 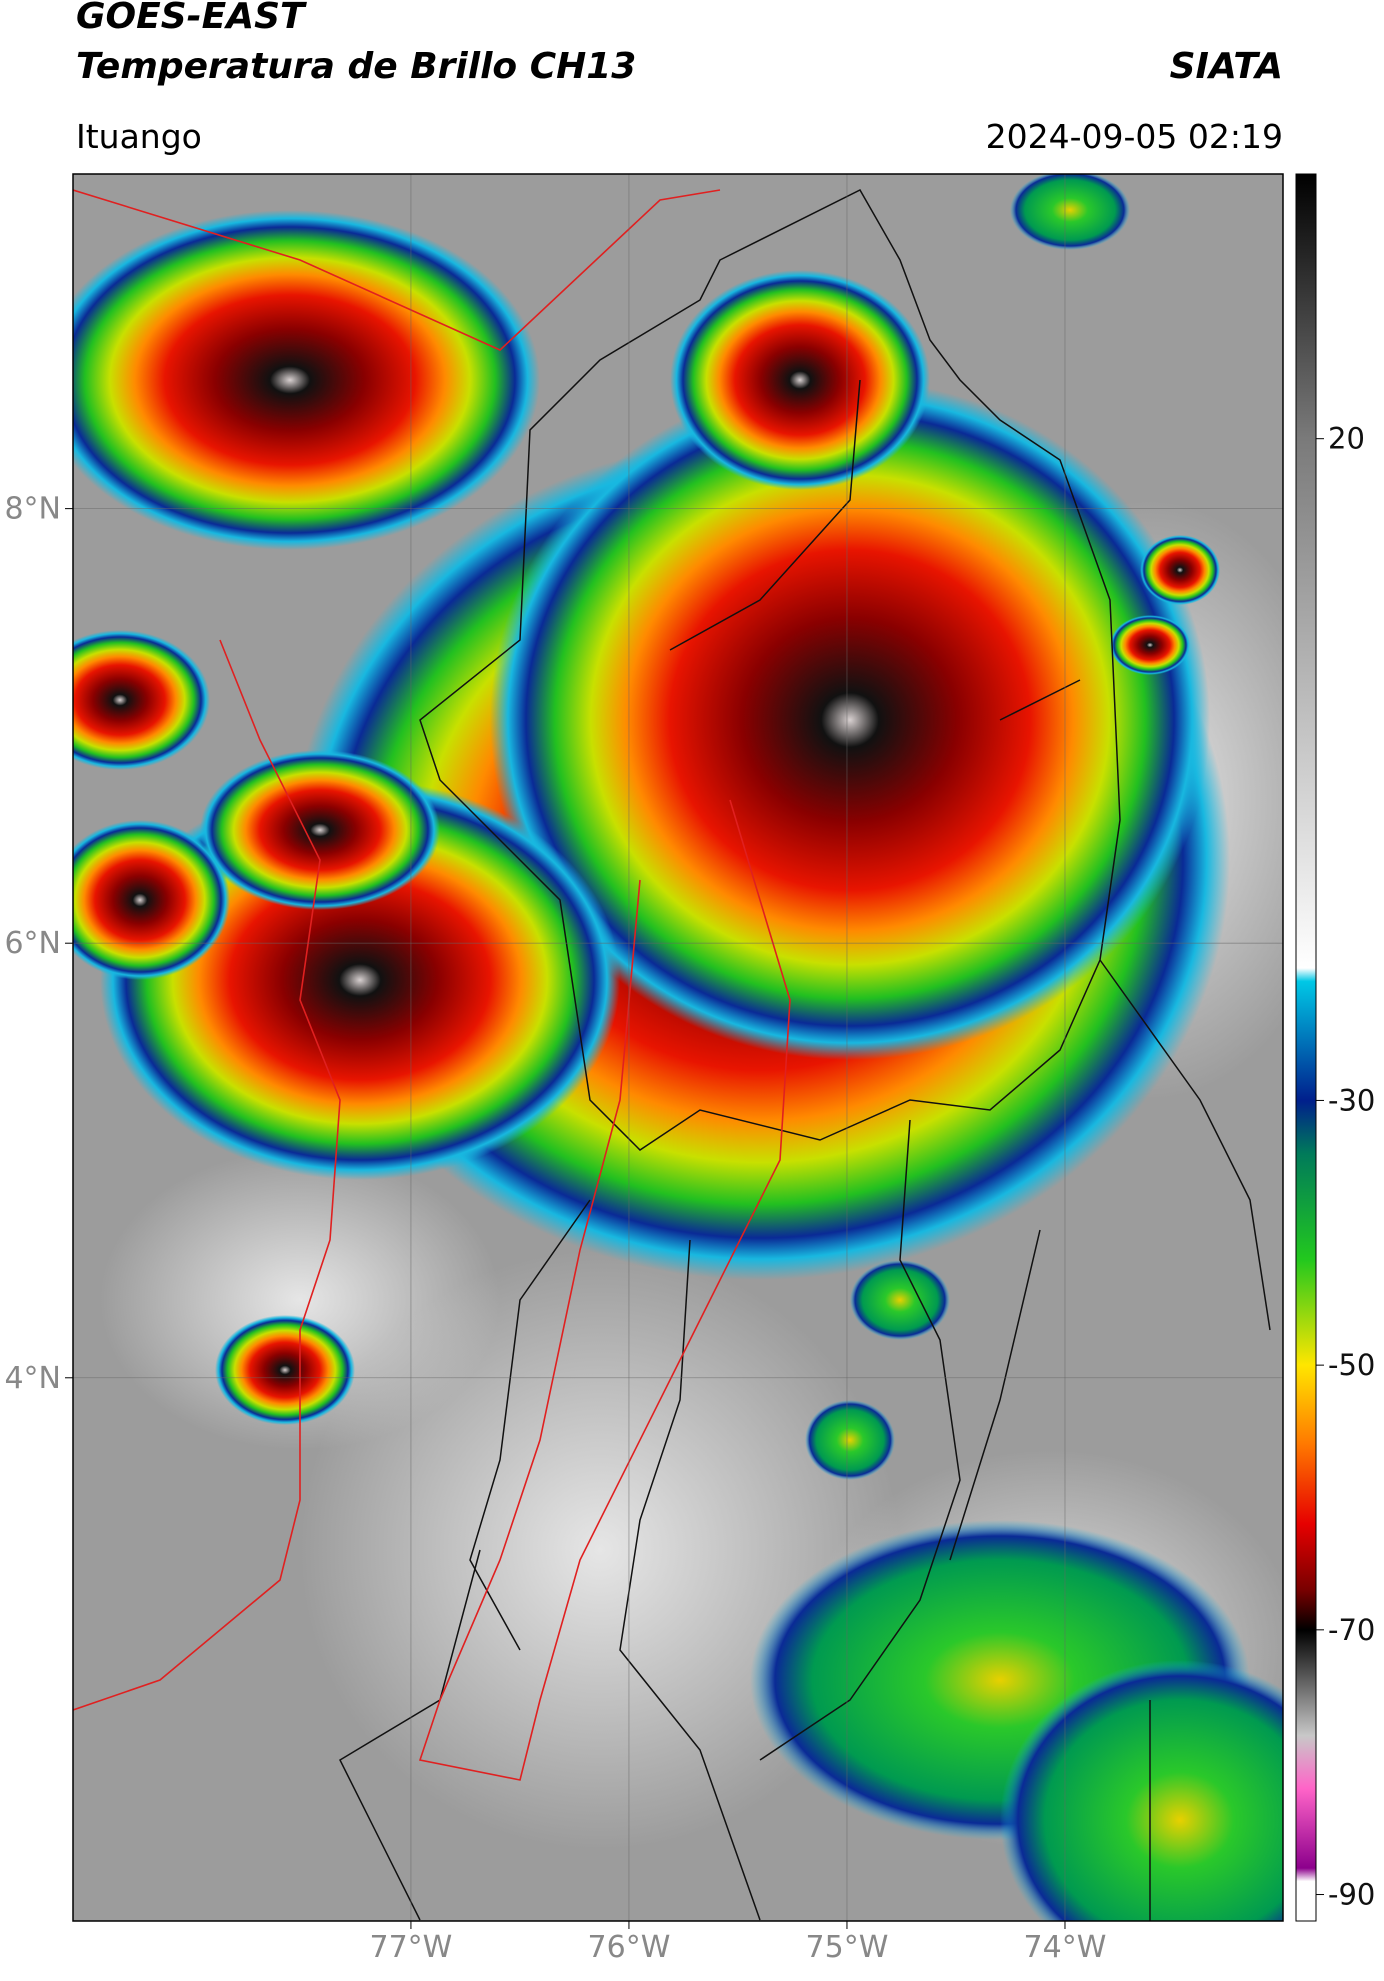 What do you see at coordinates (139, 136) in the screenshot?
I see `location: Ituango` at bounding box center [139, 136].